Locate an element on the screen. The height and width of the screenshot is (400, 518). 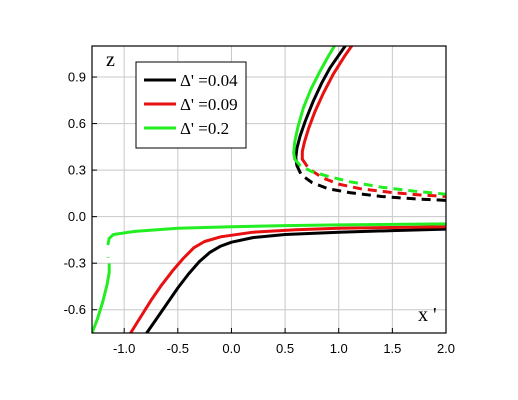
series-1-dashed-line is located at coordinates (373, 178).